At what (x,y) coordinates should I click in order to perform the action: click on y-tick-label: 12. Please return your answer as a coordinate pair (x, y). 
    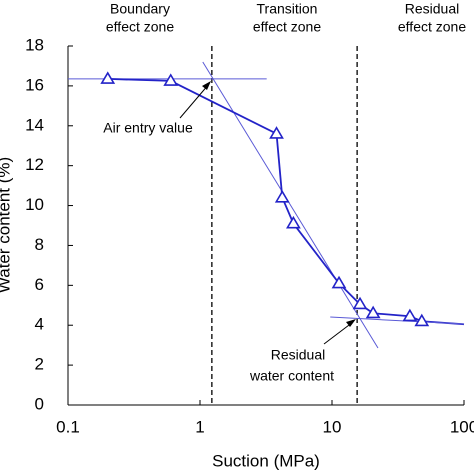
    Looking at the image, I should click on (34, 164).